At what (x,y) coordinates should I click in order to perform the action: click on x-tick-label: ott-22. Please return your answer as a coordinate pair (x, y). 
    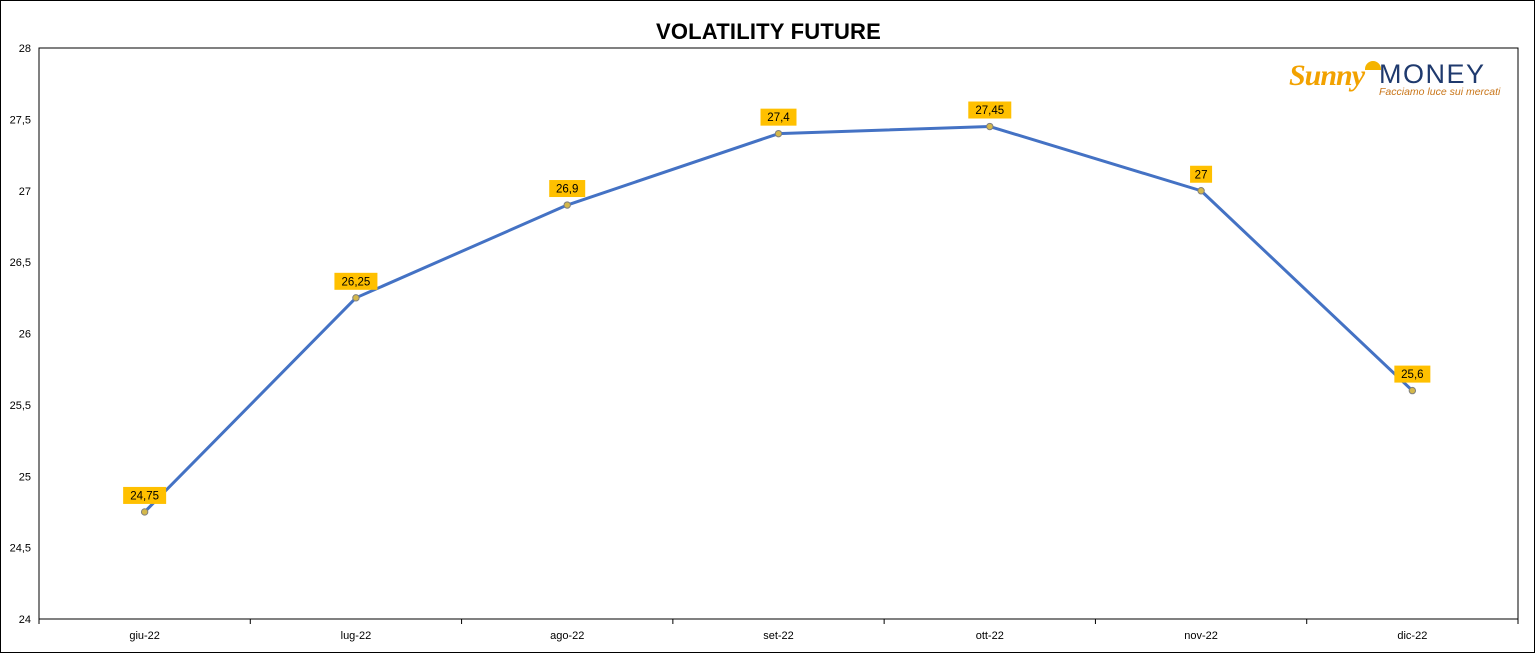
    Looking at the image, I should click on (990, 636).